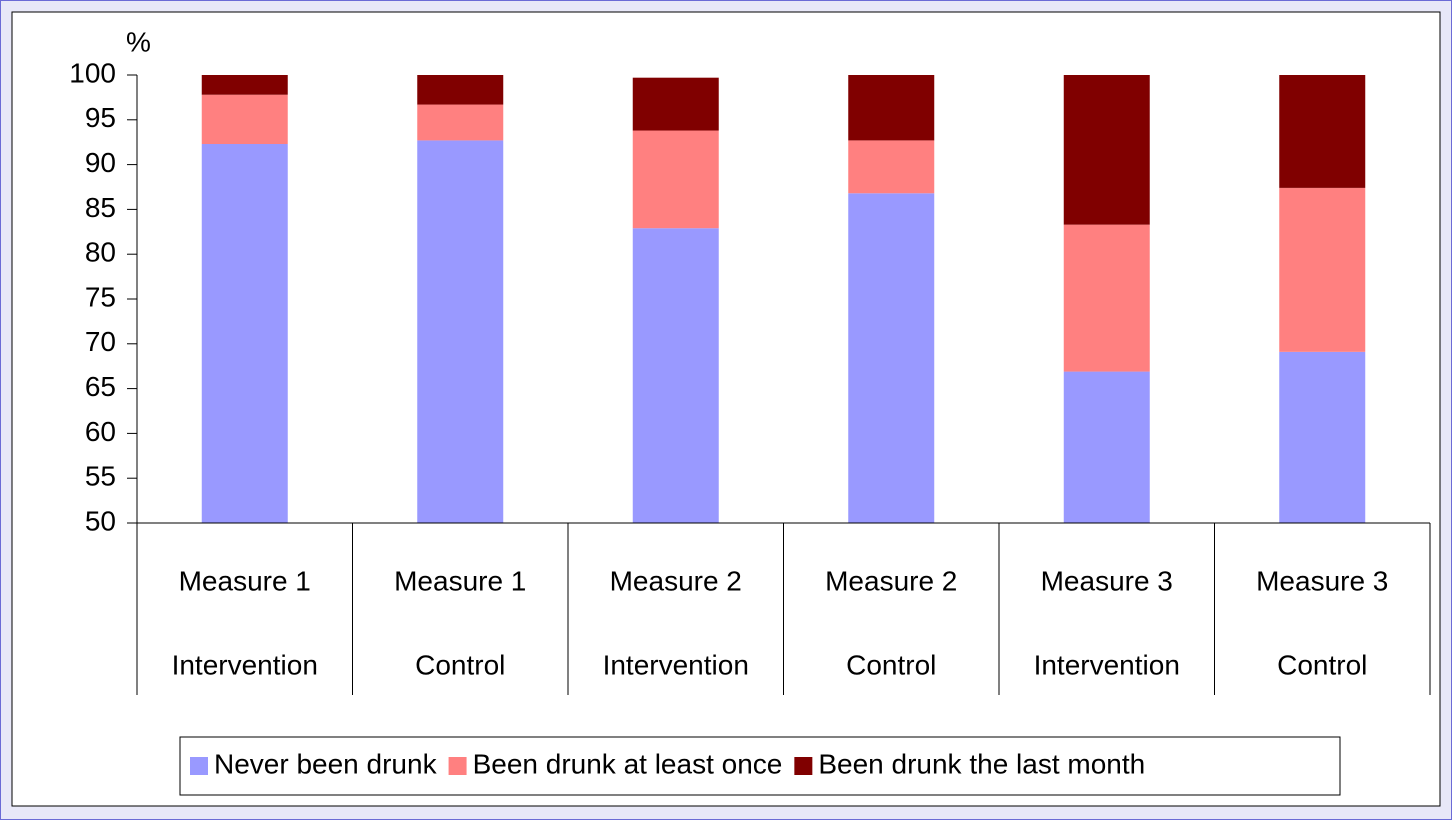 This screenshot has height=820, width=1452. What do you see at coordinates (138, 41) in the screenshot?
I see `y-axis-label: %` at bounding box center [138, 41].